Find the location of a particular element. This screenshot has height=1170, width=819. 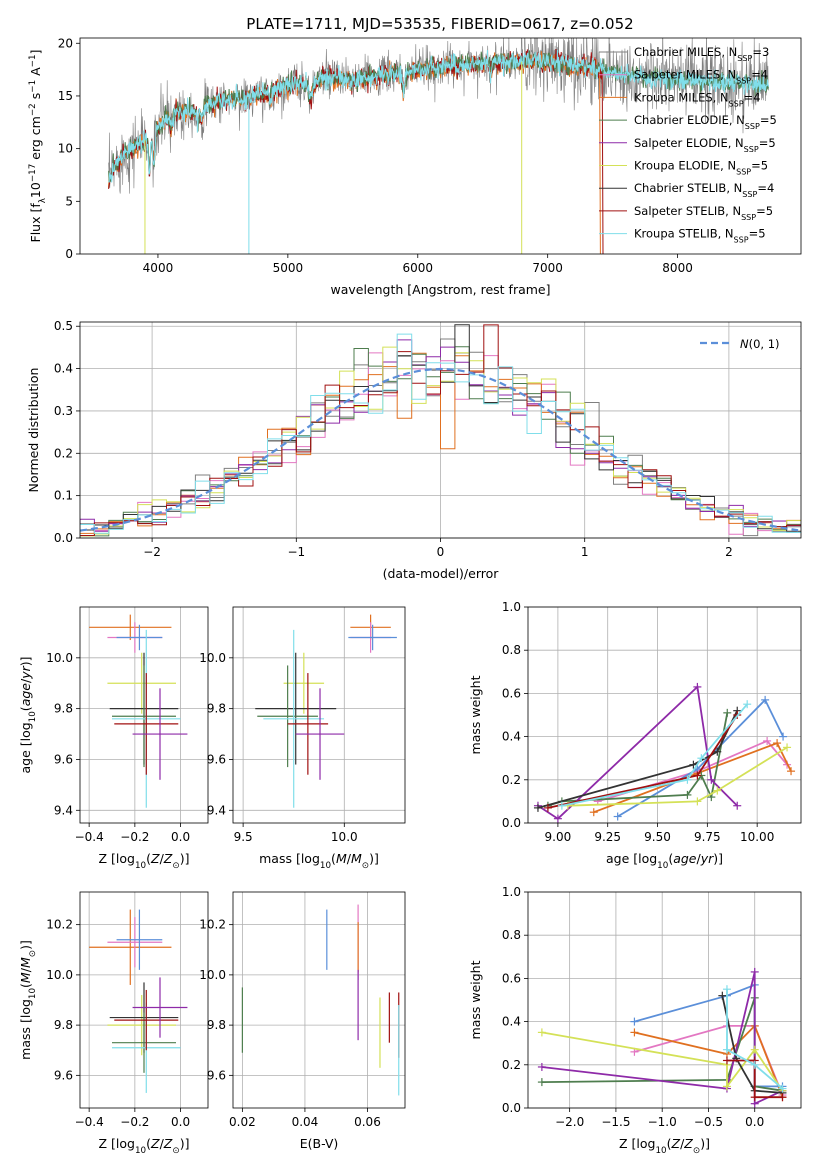

legend-label: Salpeter MILES, NSSP=4 is located at coordinates (701, 77).